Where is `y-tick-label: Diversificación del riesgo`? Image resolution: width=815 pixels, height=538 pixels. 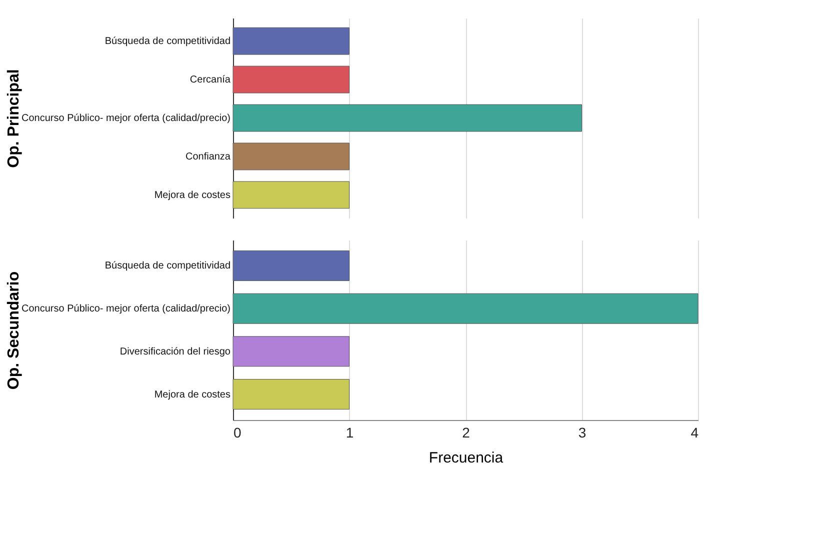
y-tick-label: Diversificación del riesgo is located at coordinates (175, 352).